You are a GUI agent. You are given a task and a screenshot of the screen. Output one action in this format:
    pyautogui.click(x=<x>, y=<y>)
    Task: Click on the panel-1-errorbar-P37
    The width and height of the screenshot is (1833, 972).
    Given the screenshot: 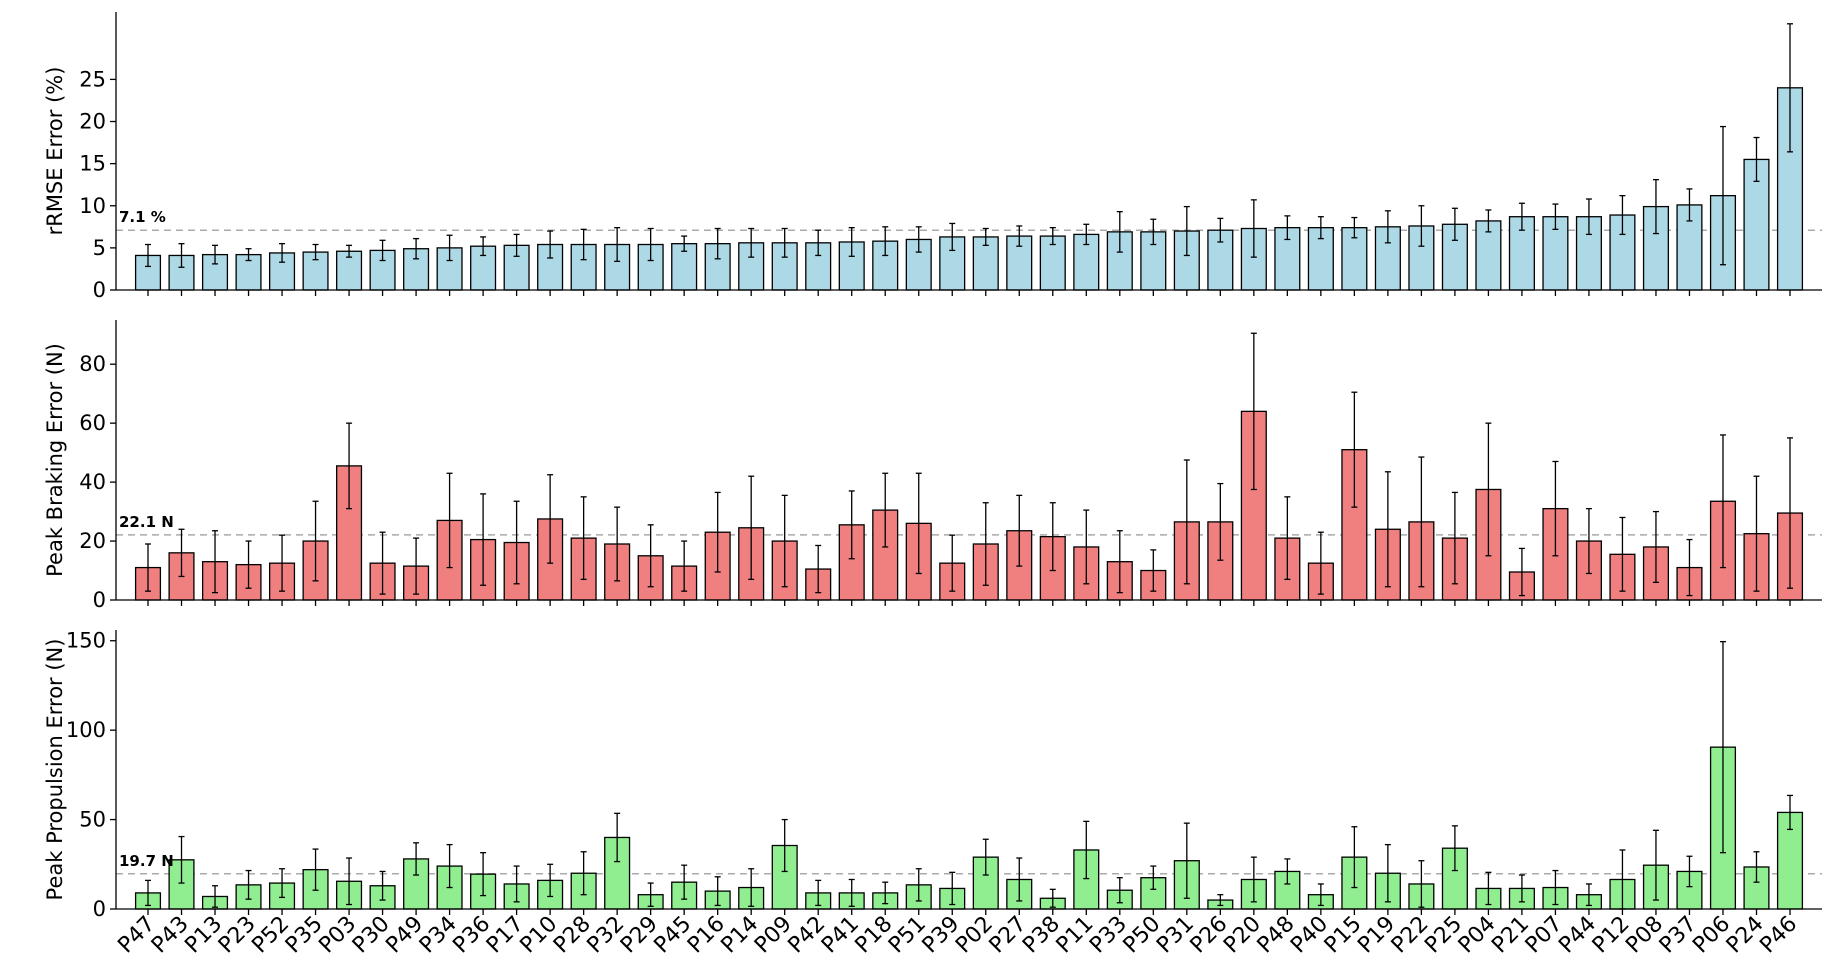 What is the action you would take?
    pyautogui.click(x=1689, y=205)
    